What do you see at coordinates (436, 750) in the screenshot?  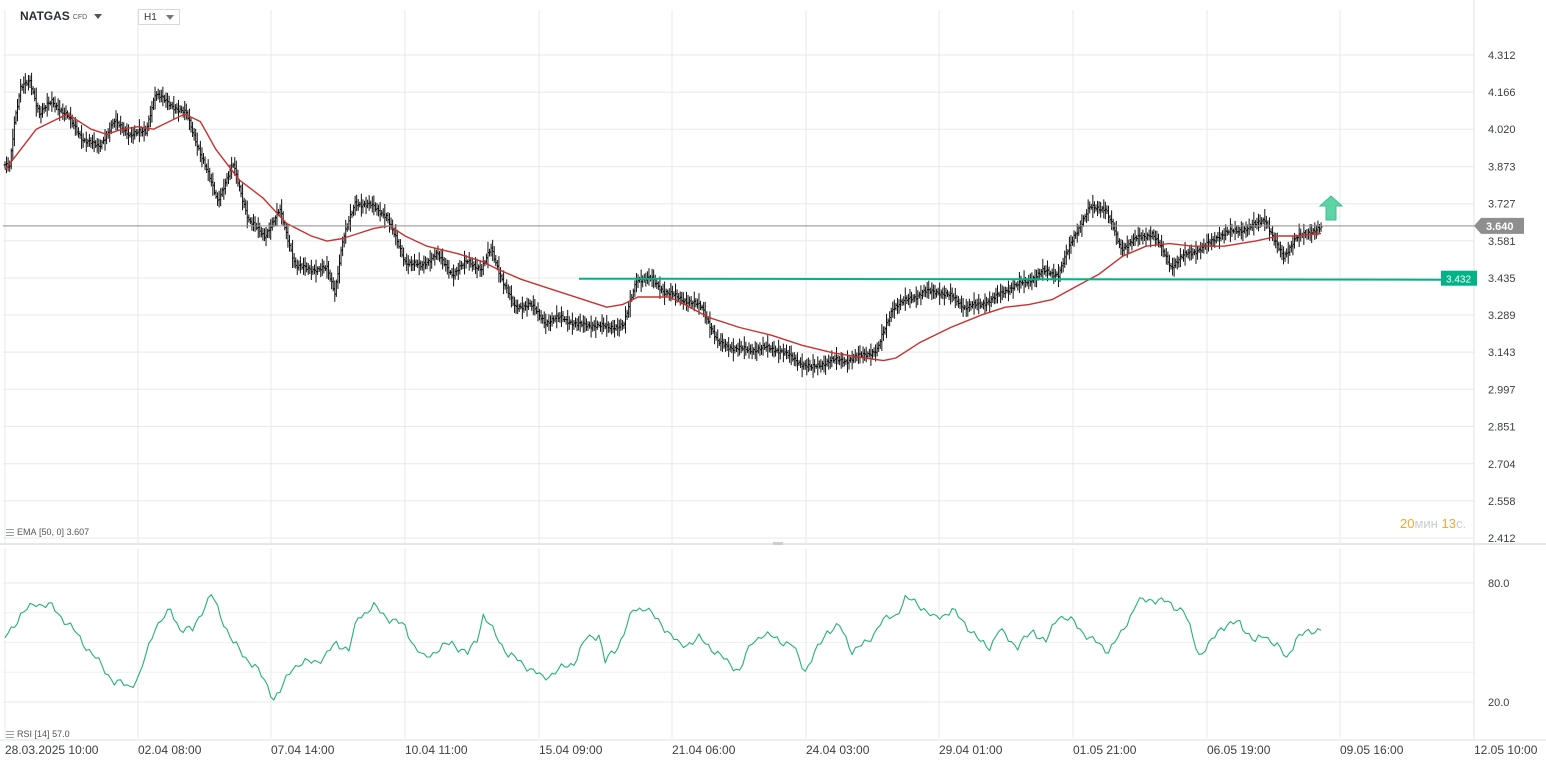 I see `time-axis-label: 10.04 11:00` at bounding box center [436, 750].